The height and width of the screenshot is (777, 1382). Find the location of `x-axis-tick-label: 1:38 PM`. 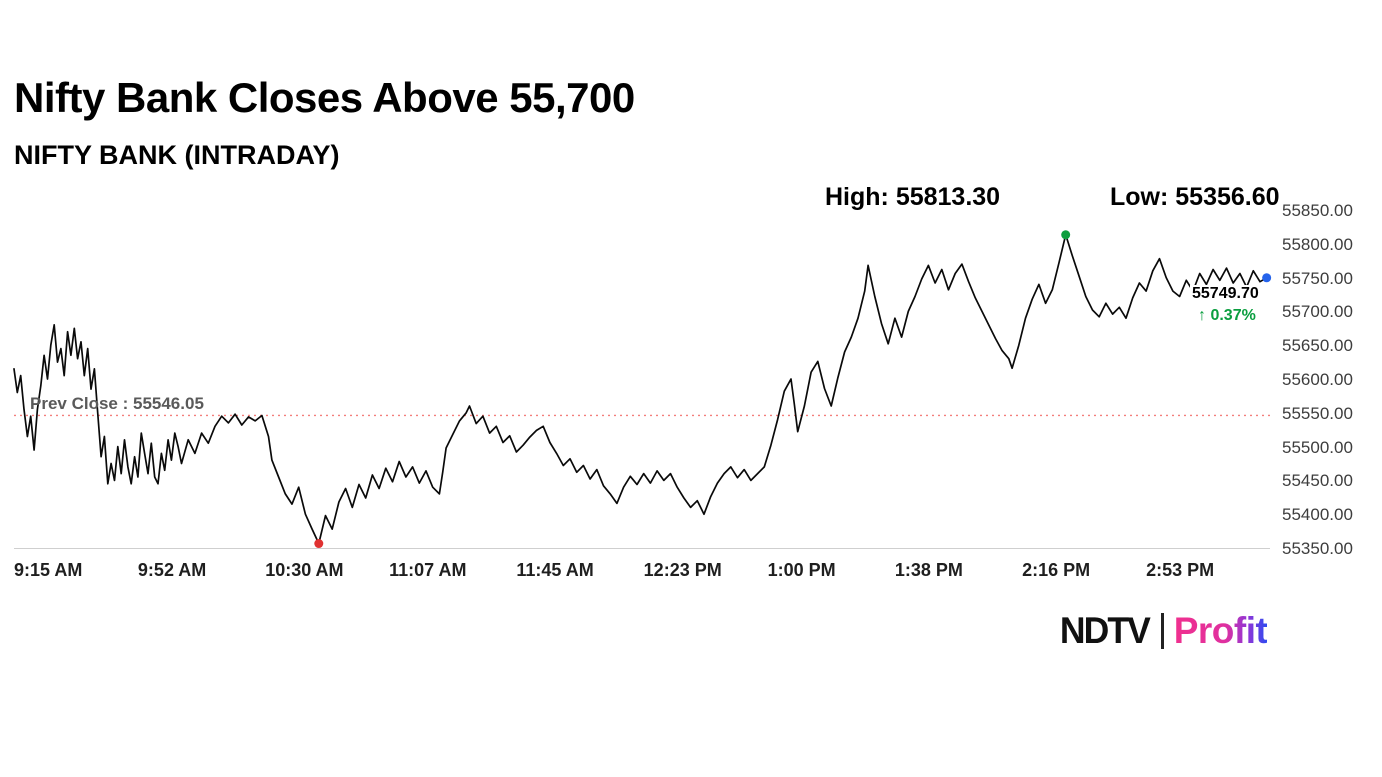

x-axis-tick-label: 1:38 PM is located at coordinates (928, 570).